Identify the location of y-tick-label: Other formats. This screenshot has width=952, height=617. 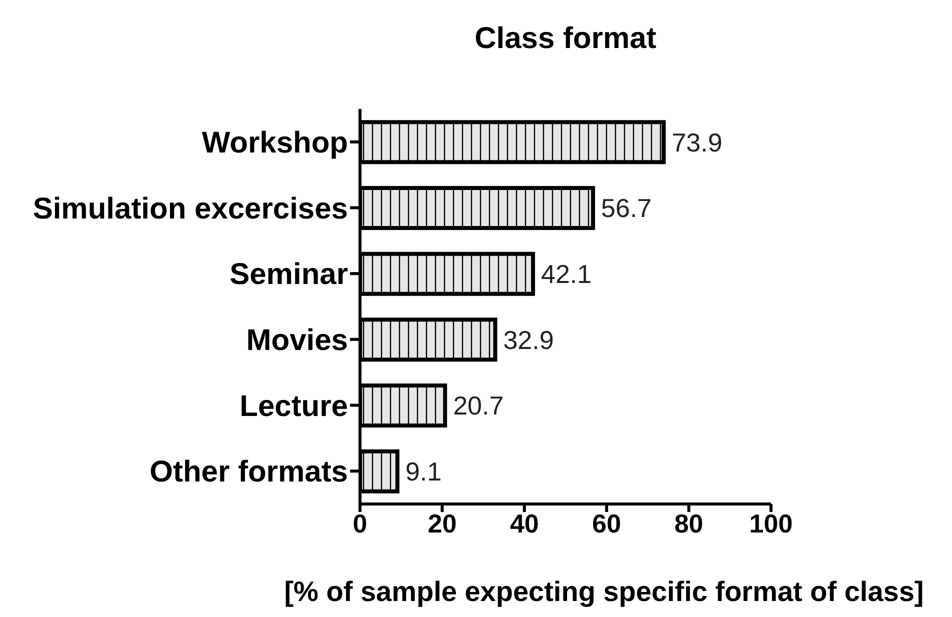
(249, 472).